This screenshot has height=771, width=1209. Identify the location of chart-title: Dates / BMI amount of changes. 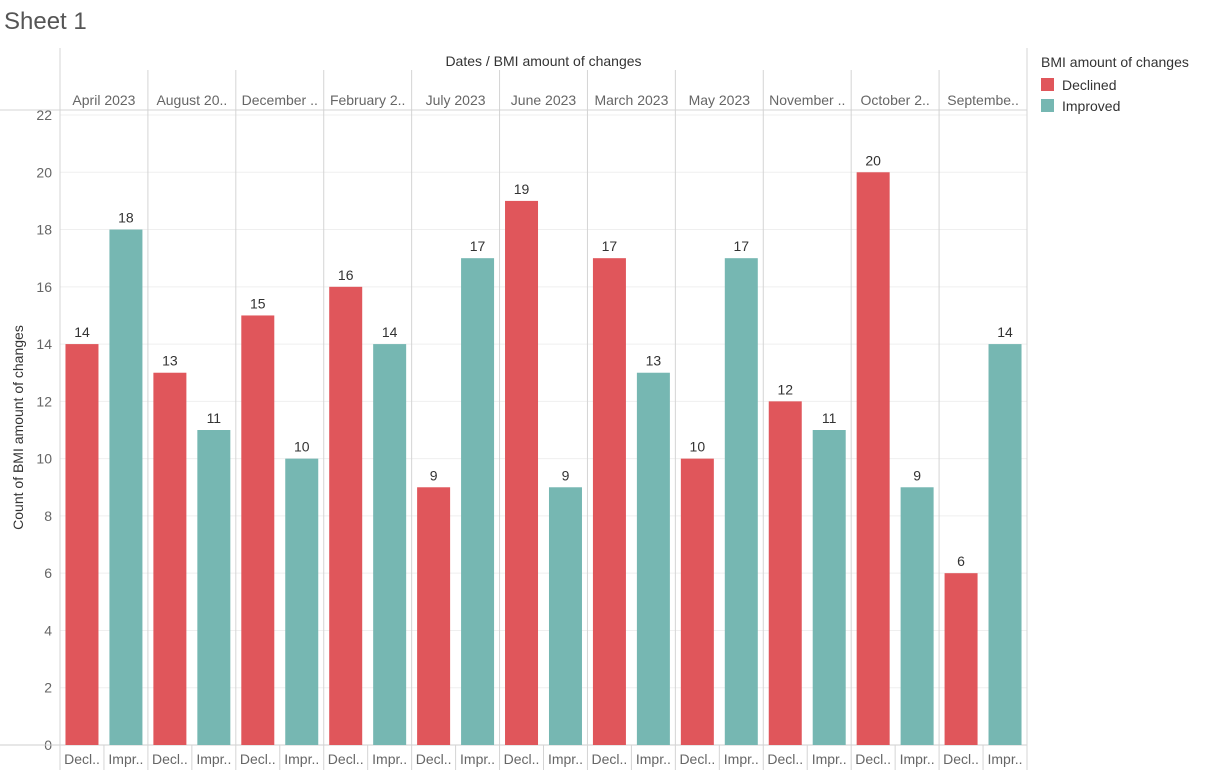
(543, 61).